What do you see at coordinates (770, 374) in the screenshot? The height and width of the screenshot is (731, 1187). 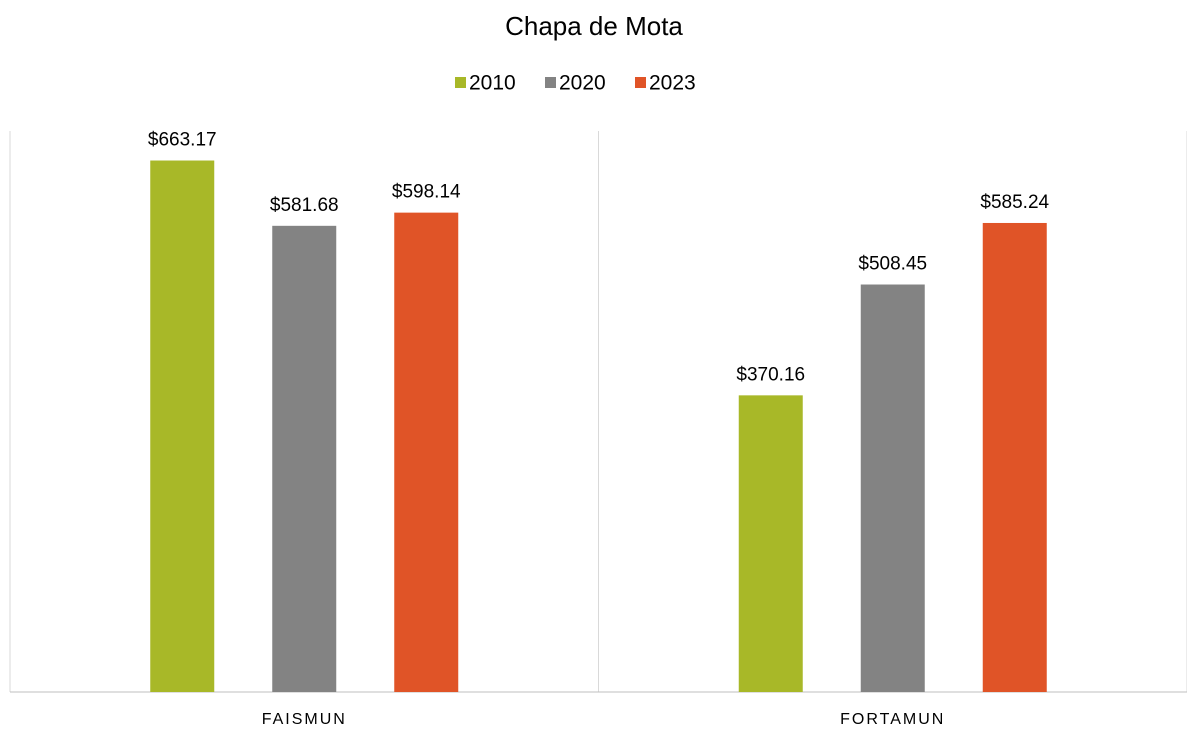 I see `data-label: $370.16` at bounding box center [770, 374].